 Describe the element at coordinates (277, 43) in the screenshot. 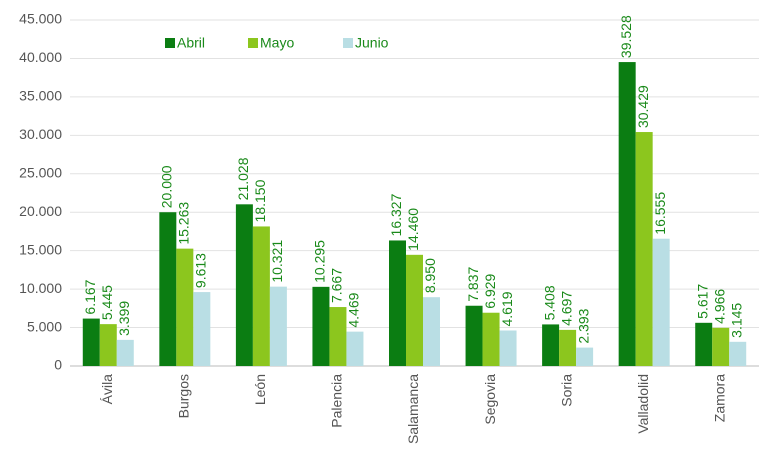

I see `legend-label: Mayo` at that location.